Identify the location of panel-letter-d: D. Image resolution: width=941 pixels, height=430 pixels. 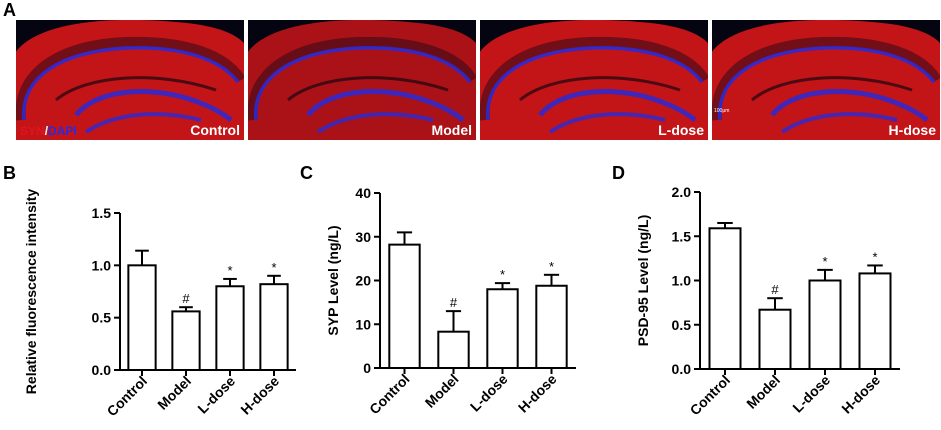
(618, 173).